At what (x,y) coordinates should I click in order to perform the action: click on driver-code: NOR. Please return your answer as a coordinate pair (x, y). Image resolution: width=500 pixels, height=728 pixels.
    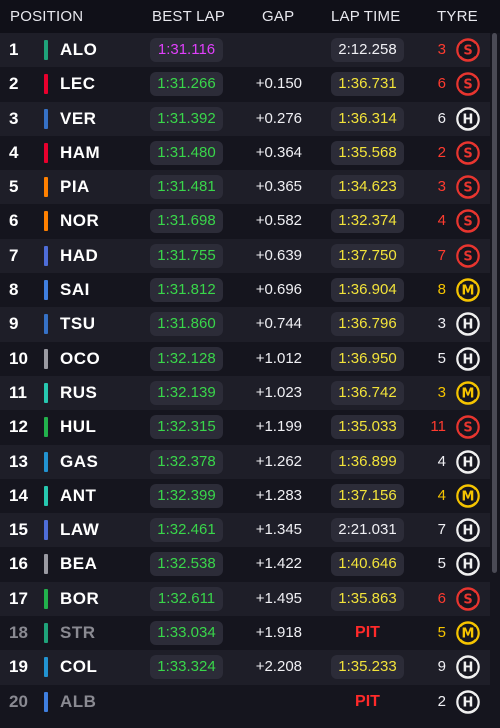
    Looking at the image, I should click on (80, 221).